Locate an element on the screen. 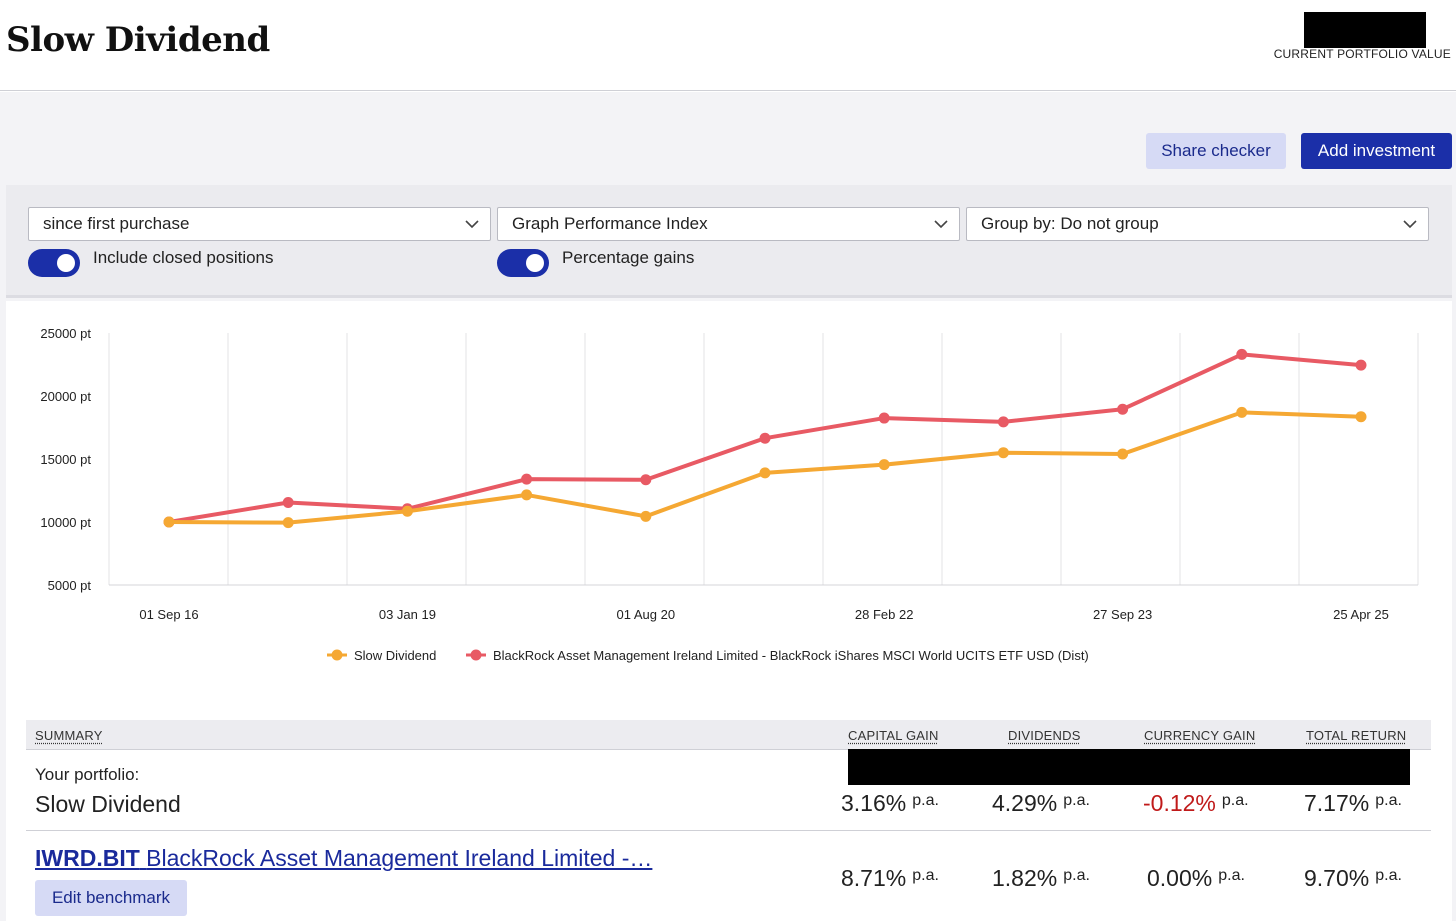 This screenshot has width=1456, height=921. benchmark-ticker: IWRD.BIT is located at coordinates (87, 858).